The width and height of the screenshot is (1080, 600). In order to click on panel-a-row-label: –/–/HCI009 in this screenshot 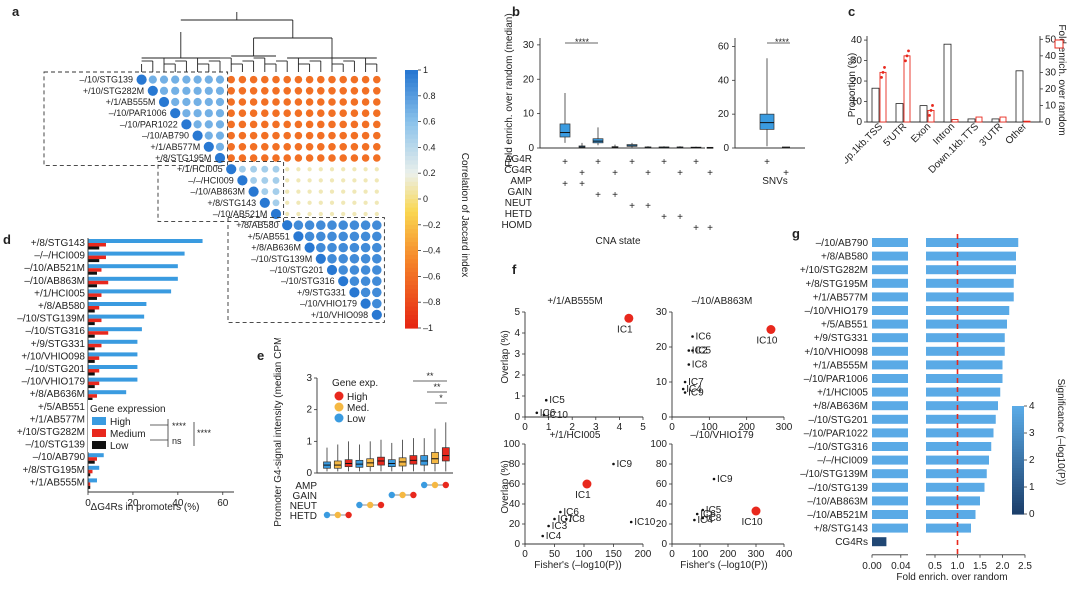, I will do `click(211, 180)`.